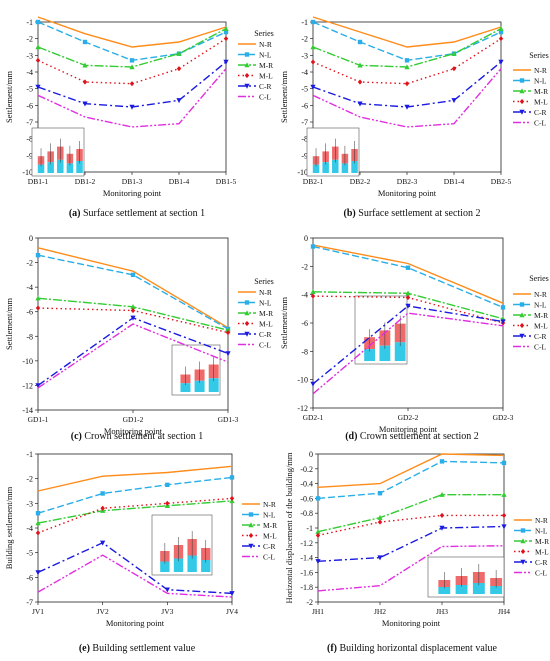 This screenshot has height=661, width=550. What do you see at coordinates (133, 419) in the screenshot?
I see `x-tick-label: GD1-2` at bounding box center [133, 419].